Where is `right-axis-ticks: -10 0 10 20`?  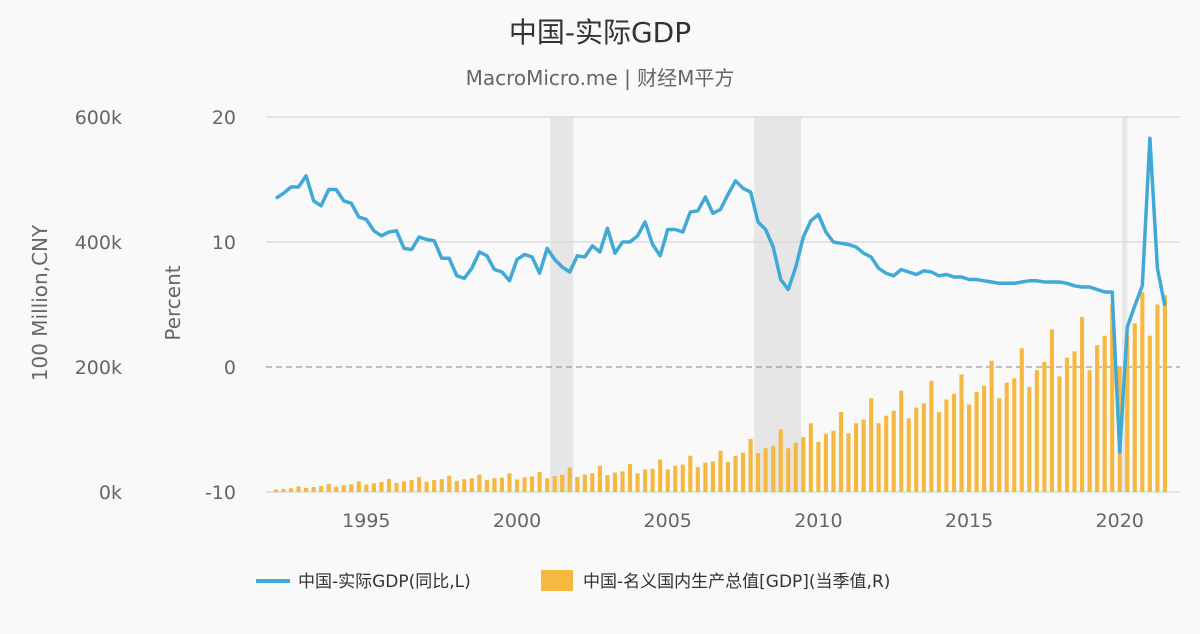 right-axis-ticks: -10 0 10 20 is located at coordinates (220, 305).